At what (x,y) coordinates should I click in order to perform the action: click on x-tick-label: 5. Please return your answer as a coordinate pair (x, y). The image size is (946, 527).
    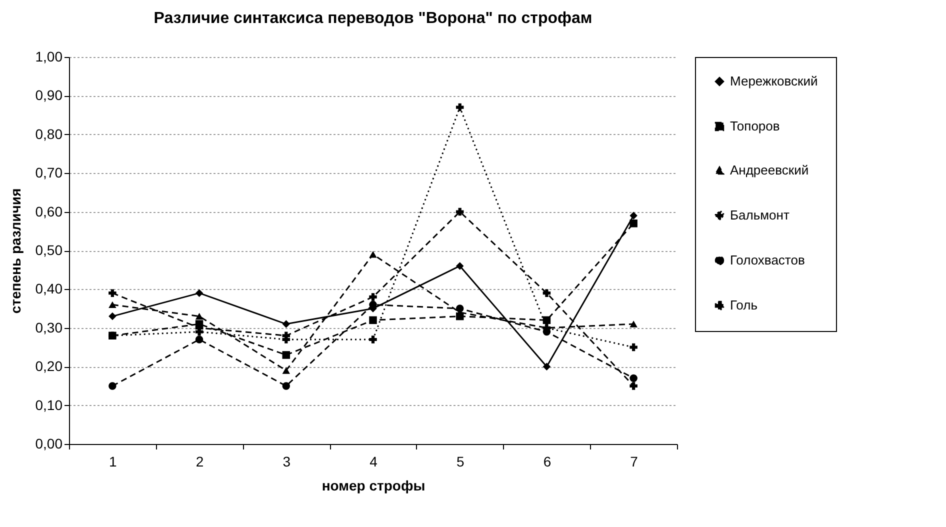
    Looking at the image, I should click on (460, 462).